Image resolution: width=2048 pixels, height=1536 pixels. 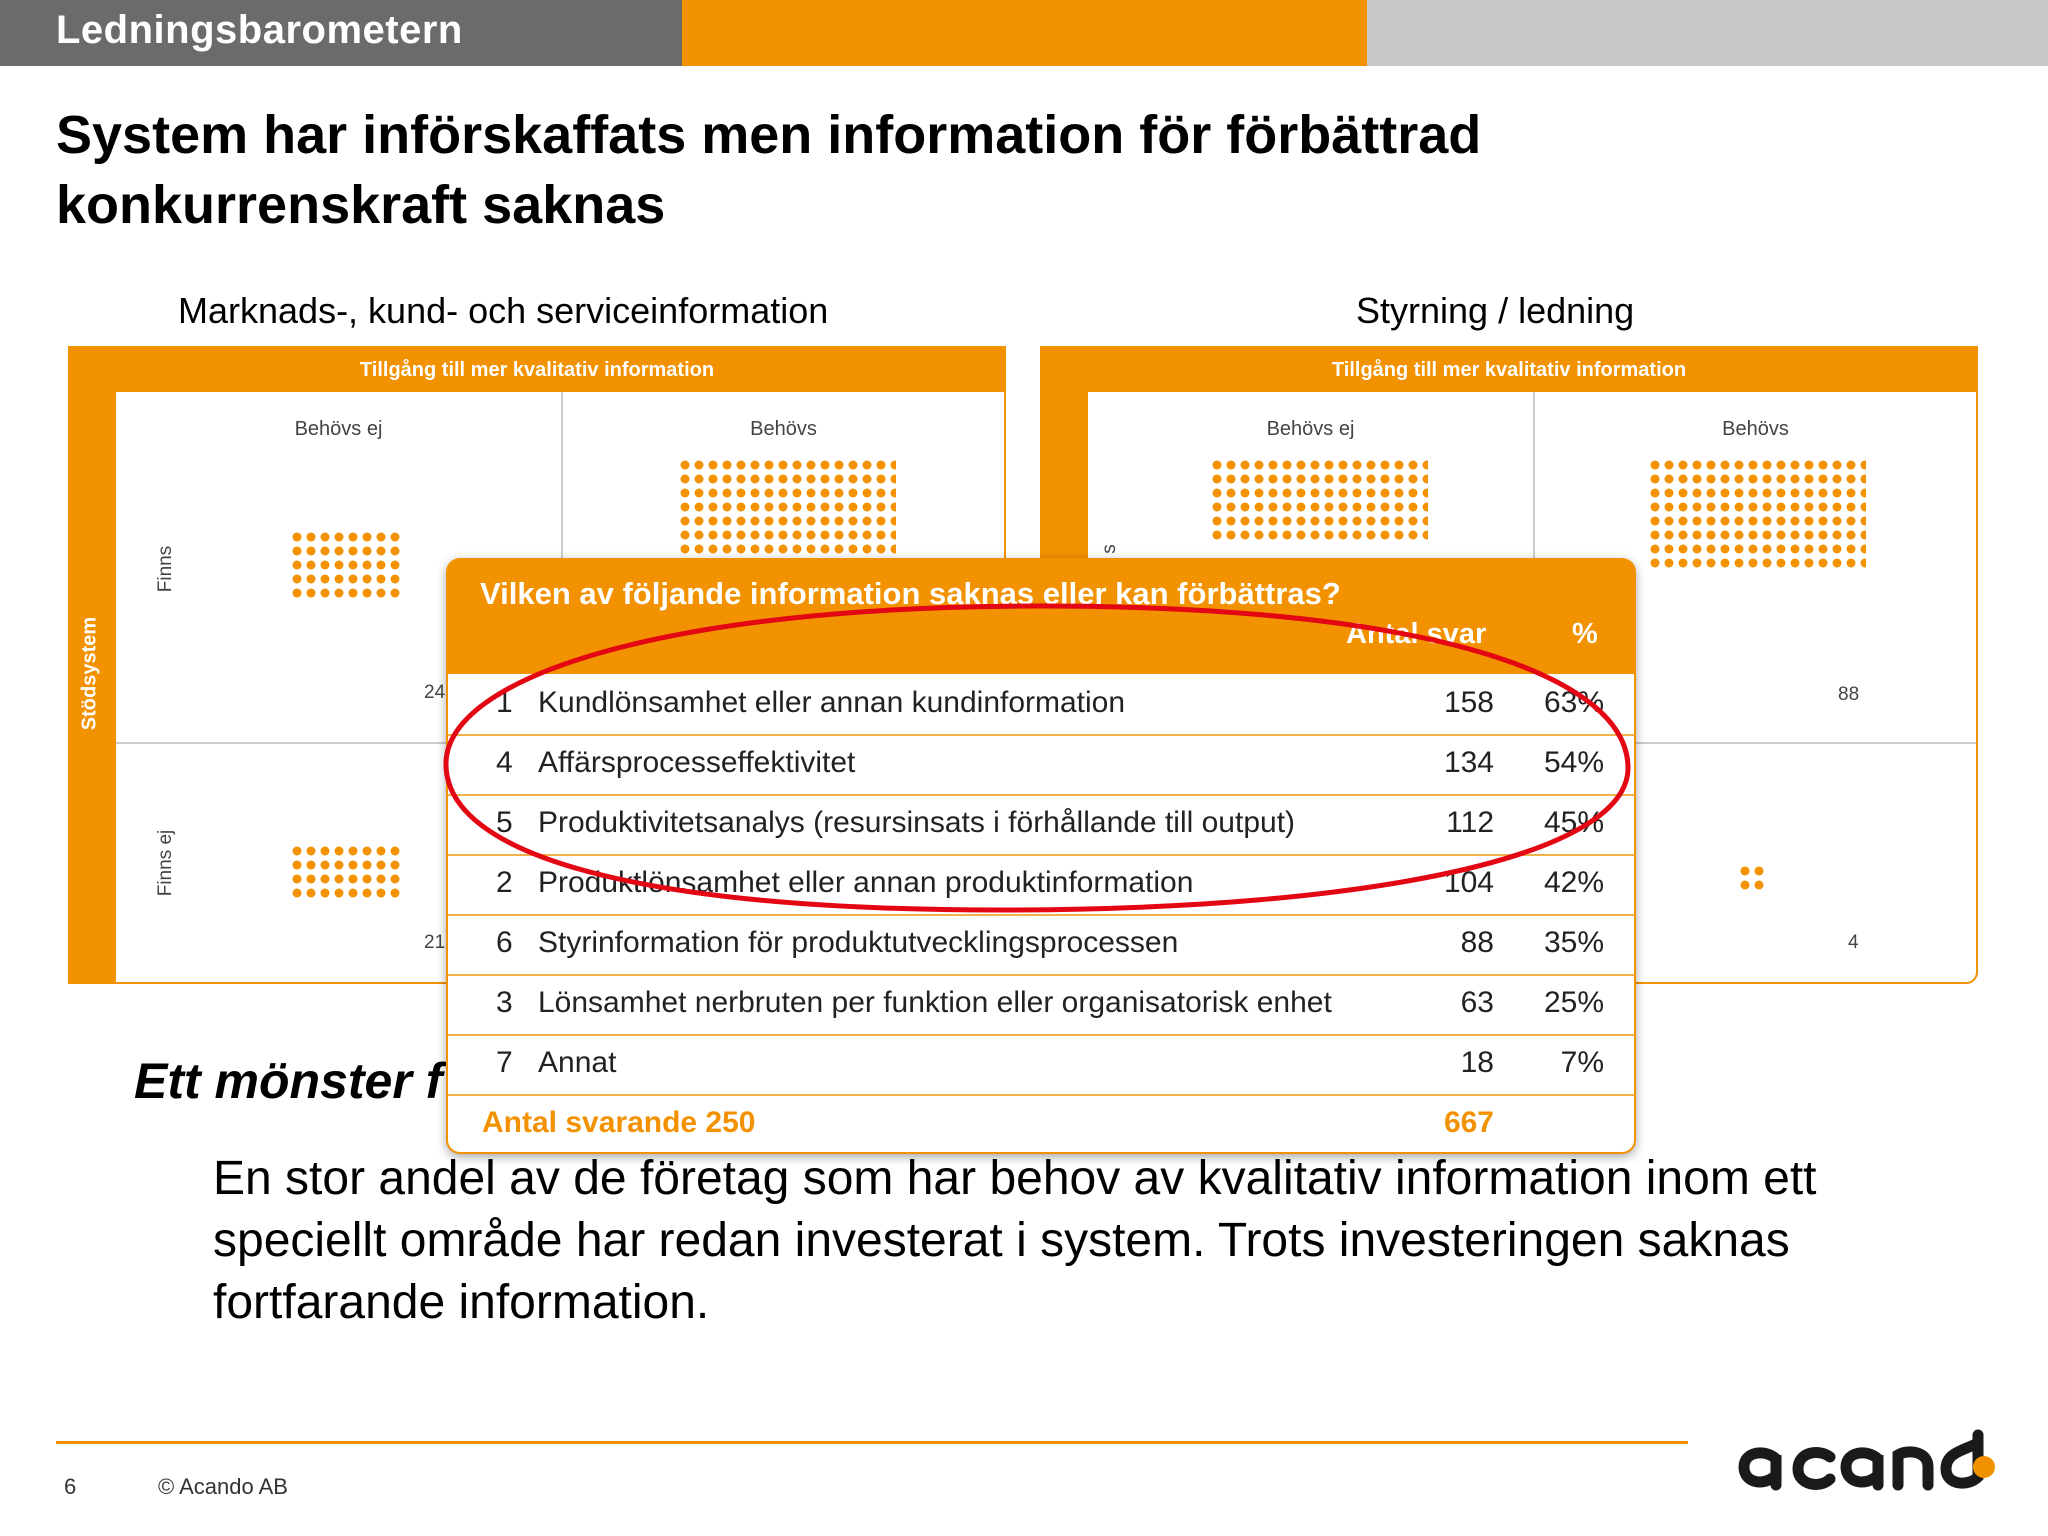 I want to click on dot-cluster-bottom-left, so click(x=347, y=874).